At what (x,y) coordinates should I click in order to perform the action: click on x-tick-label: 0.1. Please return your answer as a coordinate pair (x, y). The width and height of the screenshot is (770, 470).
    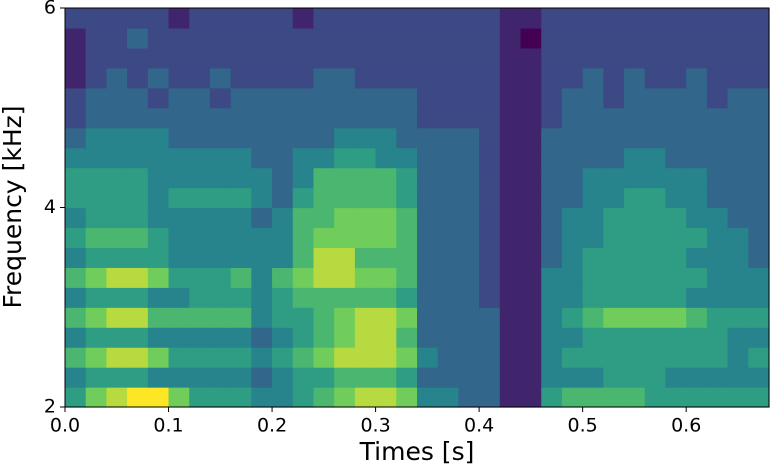
    Looking at the image, I should click on (168, 426).